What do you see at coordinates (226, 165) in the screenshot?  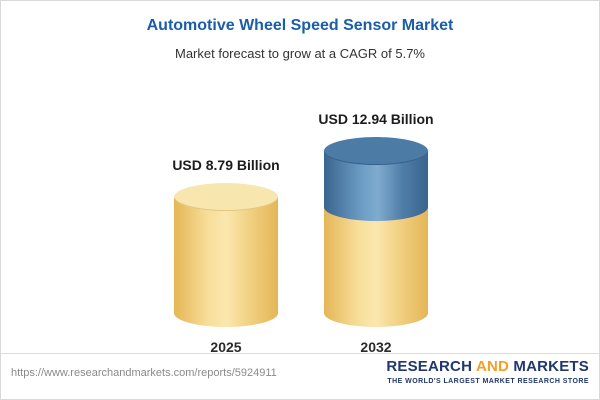 I see `value-label-2025: USD 8.79 Billion` at bounding box center [226, 165].